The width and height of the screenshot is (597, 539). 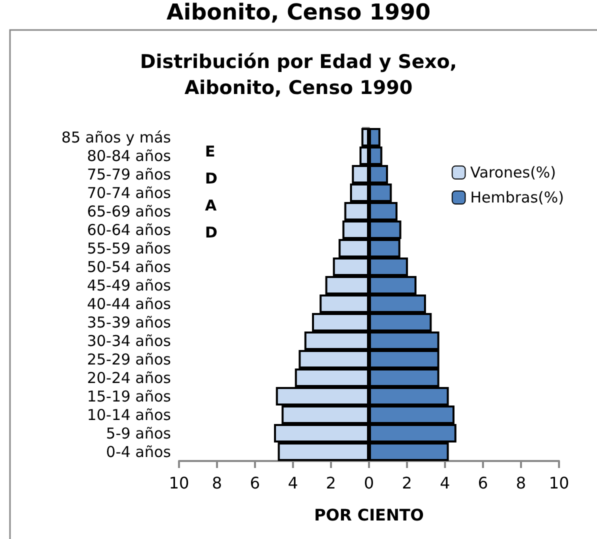 What do you see at coordinates (139, 433) in the screenshot?
I see `y-tick-label: 5-9 años` at bounding box center [139, 433].